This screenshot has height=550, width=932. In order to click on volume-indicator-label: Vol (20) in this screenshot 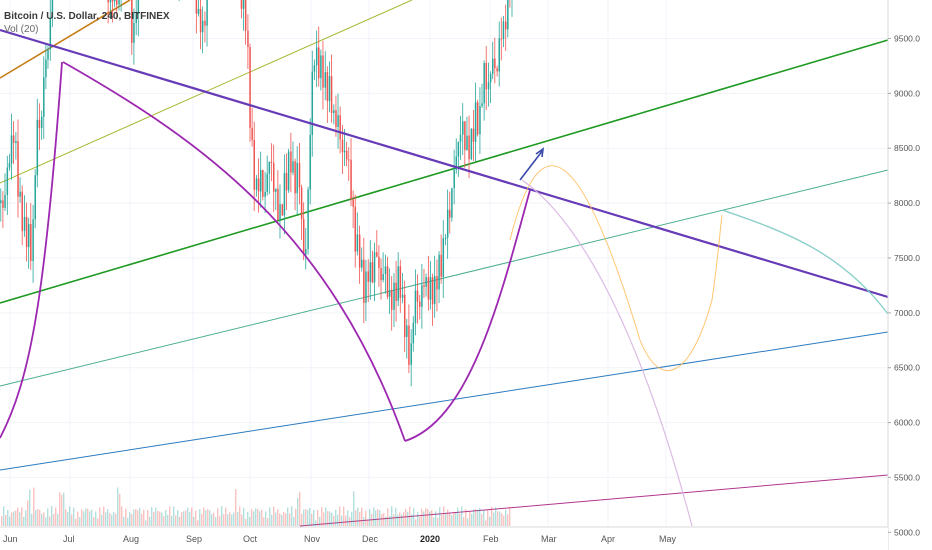, I will do `click(21, 29)`.